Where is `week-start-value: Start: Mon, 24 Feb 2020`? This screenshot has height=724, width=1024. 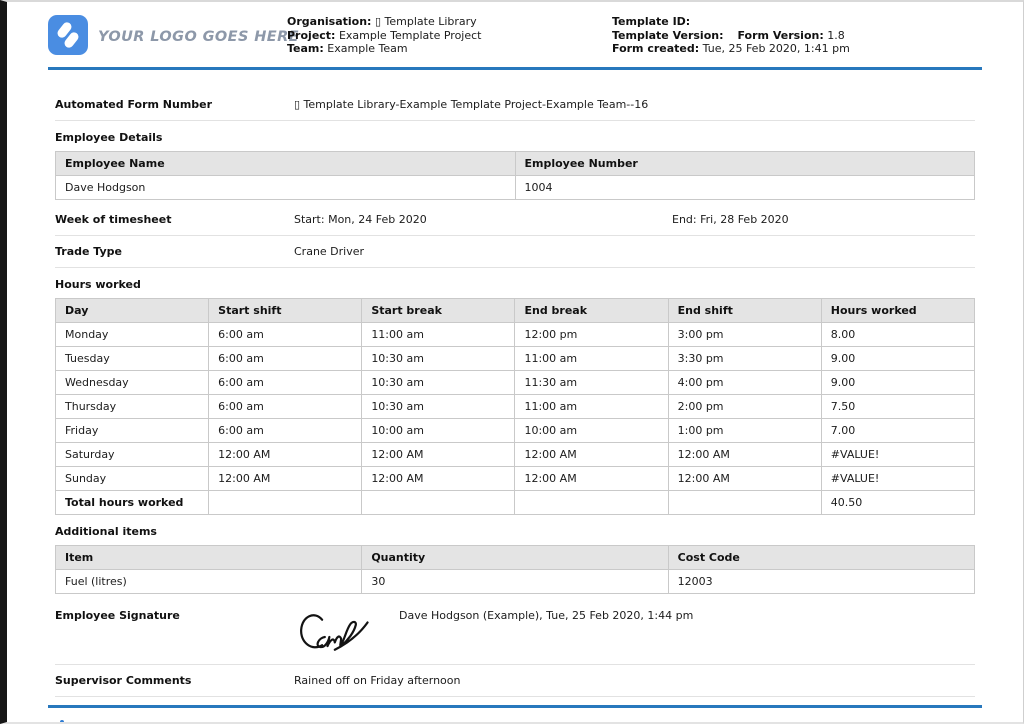 week-start-value: Start: Mon, 24 Feb 2020 is located at coordinates (360, 219).